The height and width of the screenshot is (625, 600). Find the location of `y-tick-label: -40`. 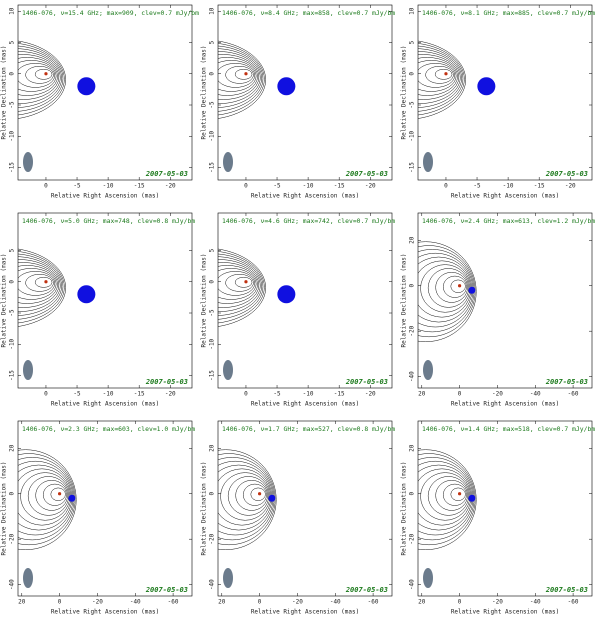

y-tick-label: -40 is located at coordinates (12, 584).